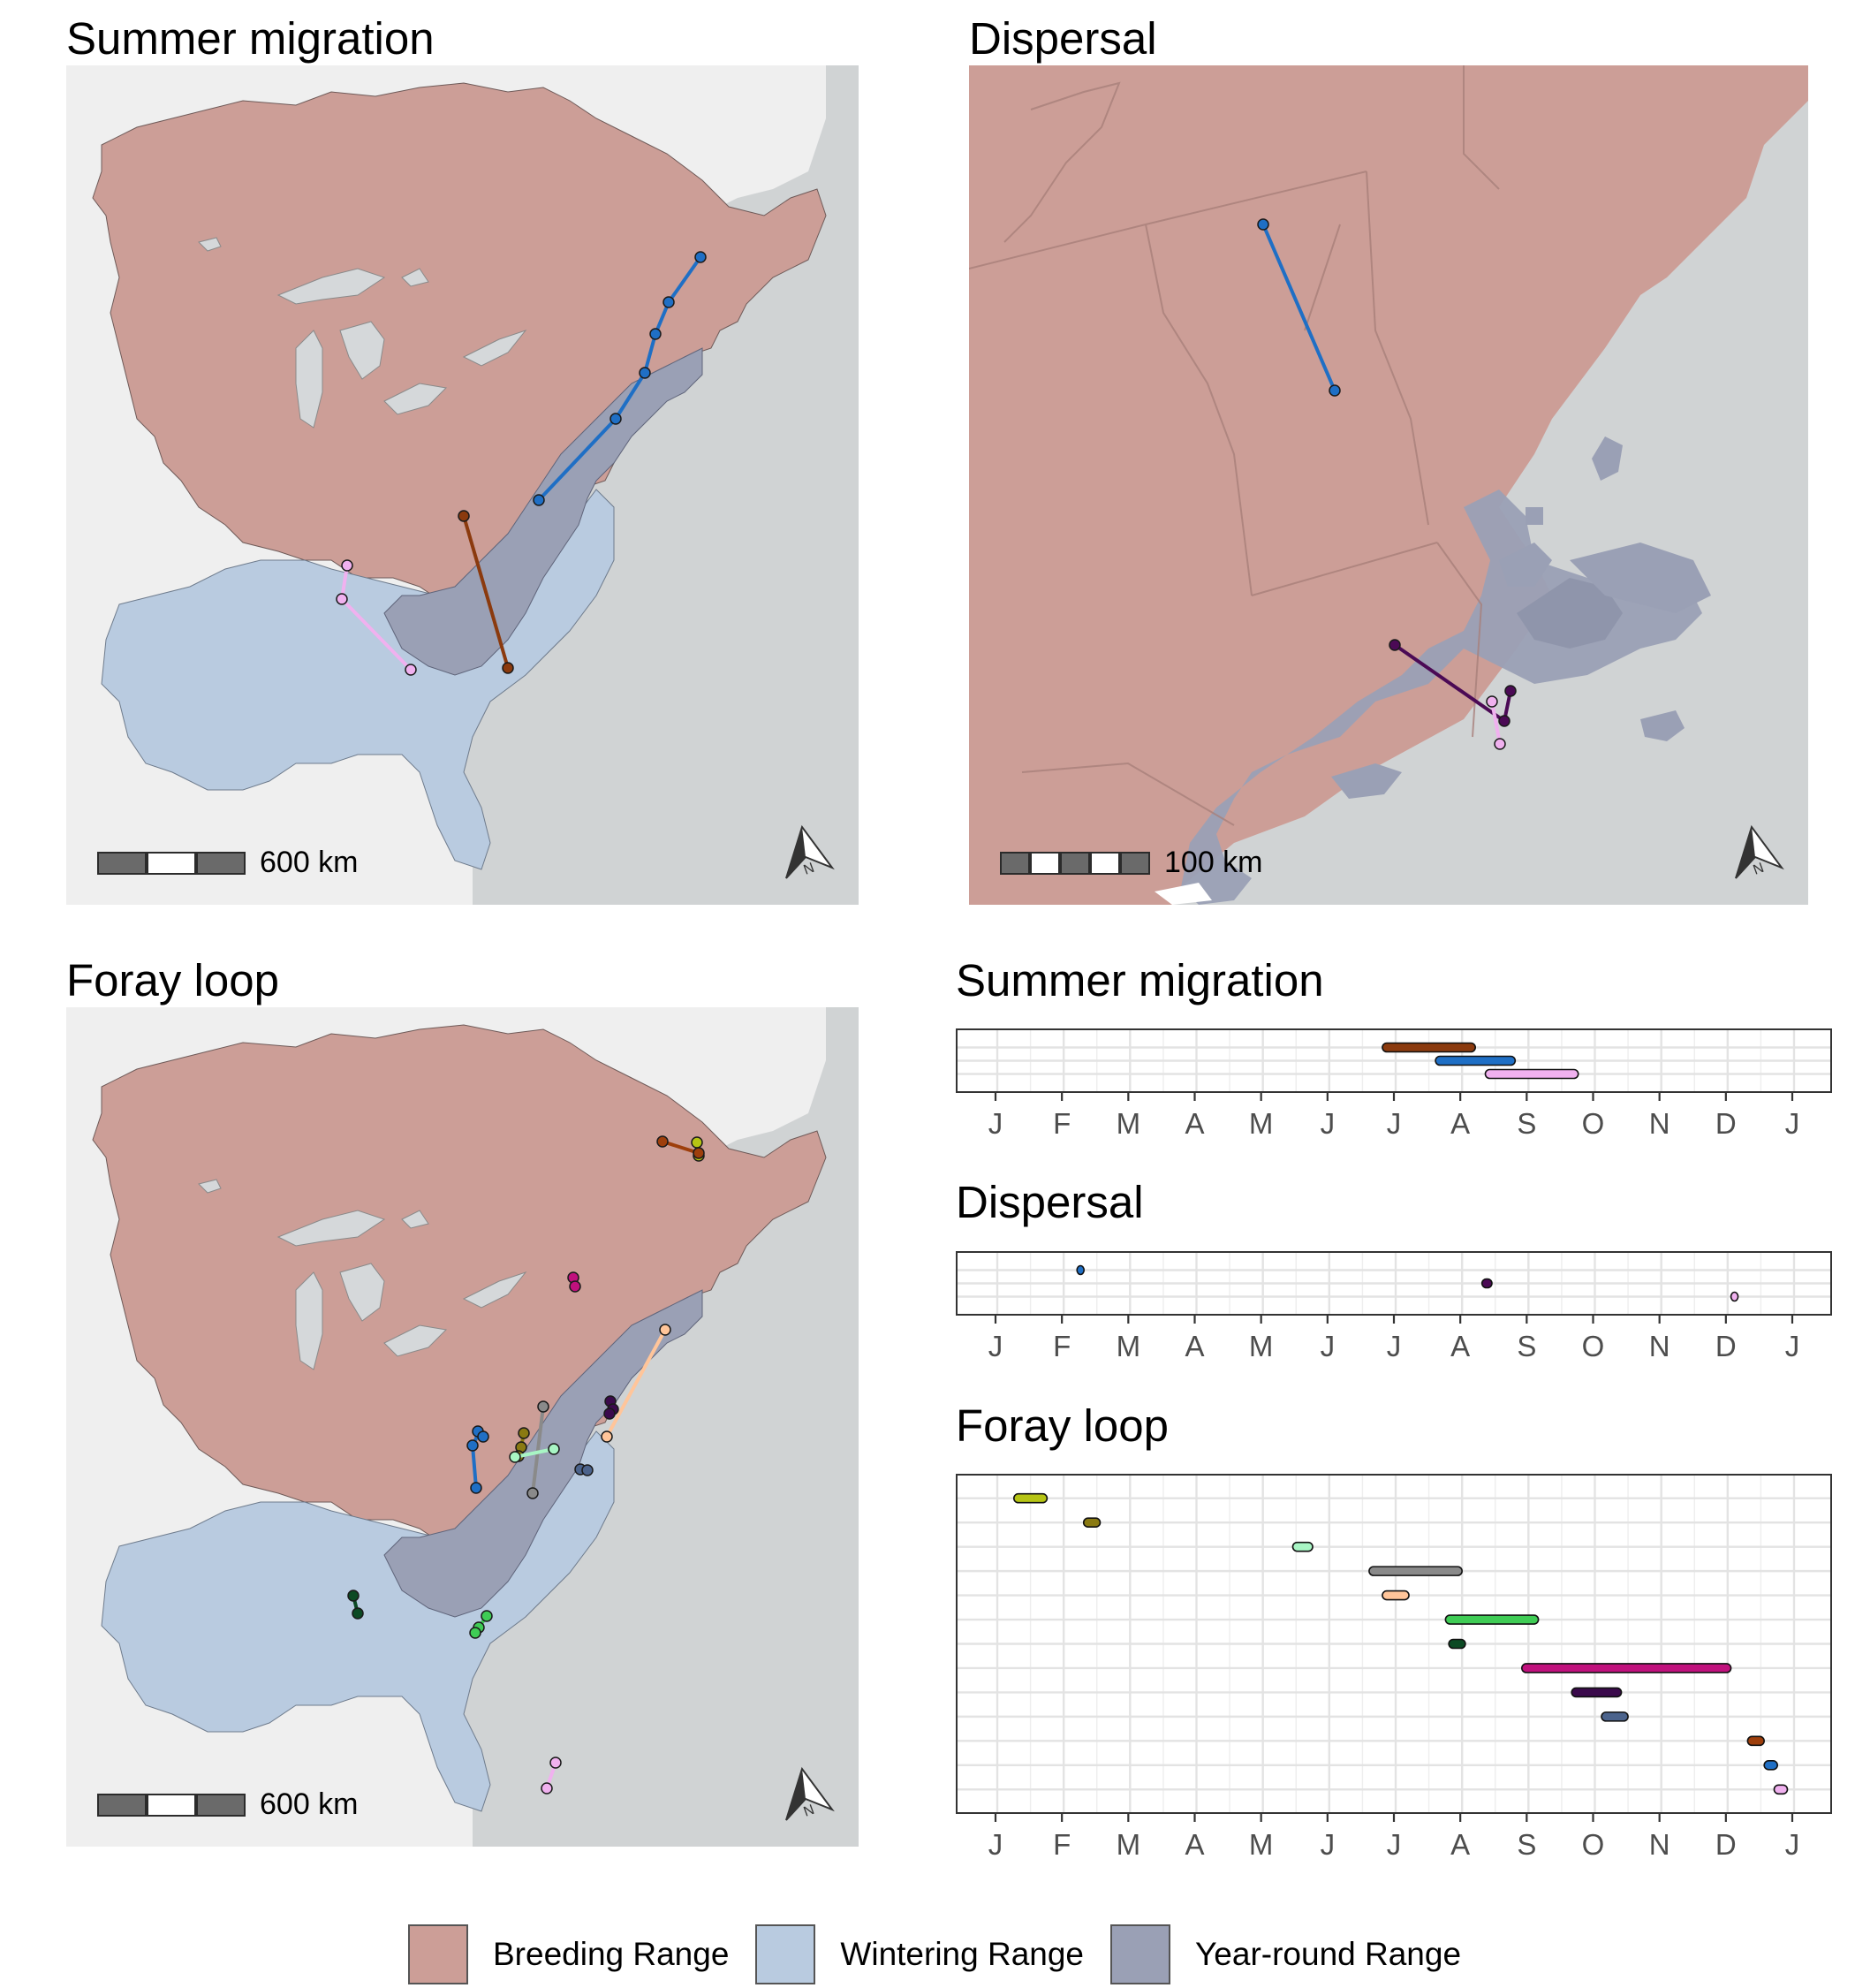 This screenshot has height=1988, width=1855. I want to click on scale-bar-label: 100 km, so click(1213, 862).